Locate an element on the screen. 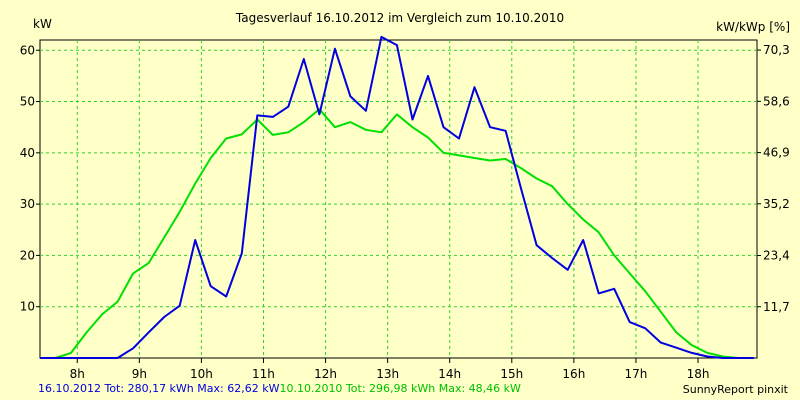  y2-tick-label: 70,3 is located at coordinates (776, 50).